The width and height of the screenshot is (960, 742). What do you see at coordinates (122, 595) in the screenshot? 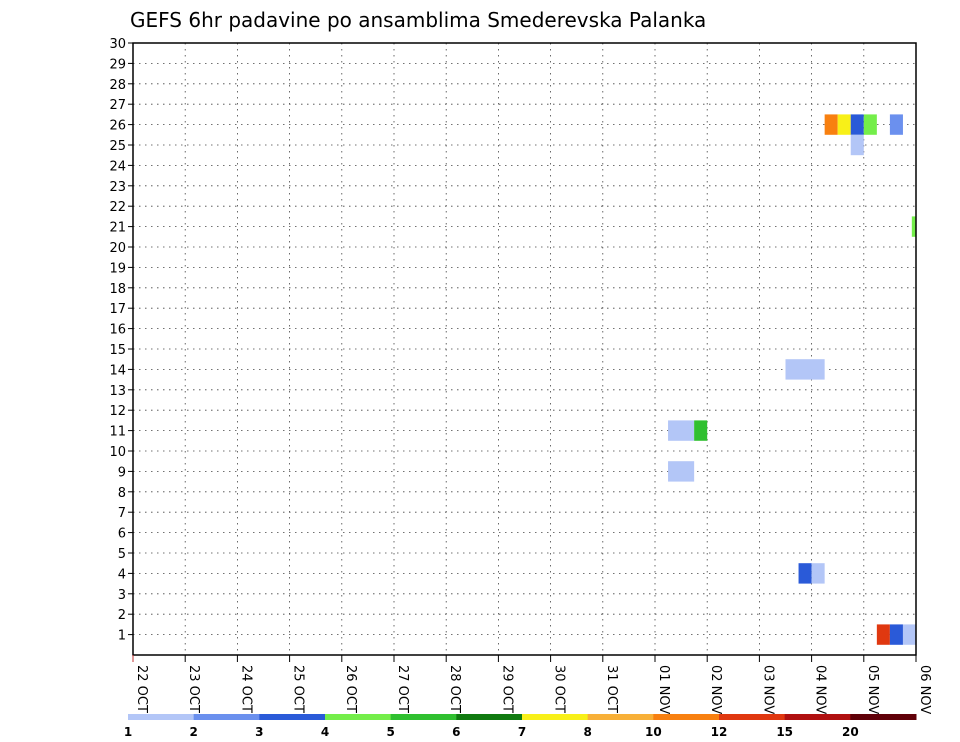
I see `y-tick-label: 3` at bounding box center [122, 595].